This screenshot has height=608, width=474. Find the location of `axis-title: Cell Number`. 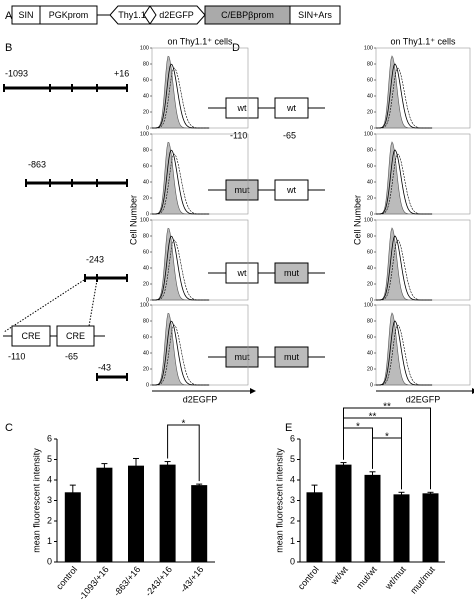

axis-title: Cell Number is located at coordinates (357, 220).